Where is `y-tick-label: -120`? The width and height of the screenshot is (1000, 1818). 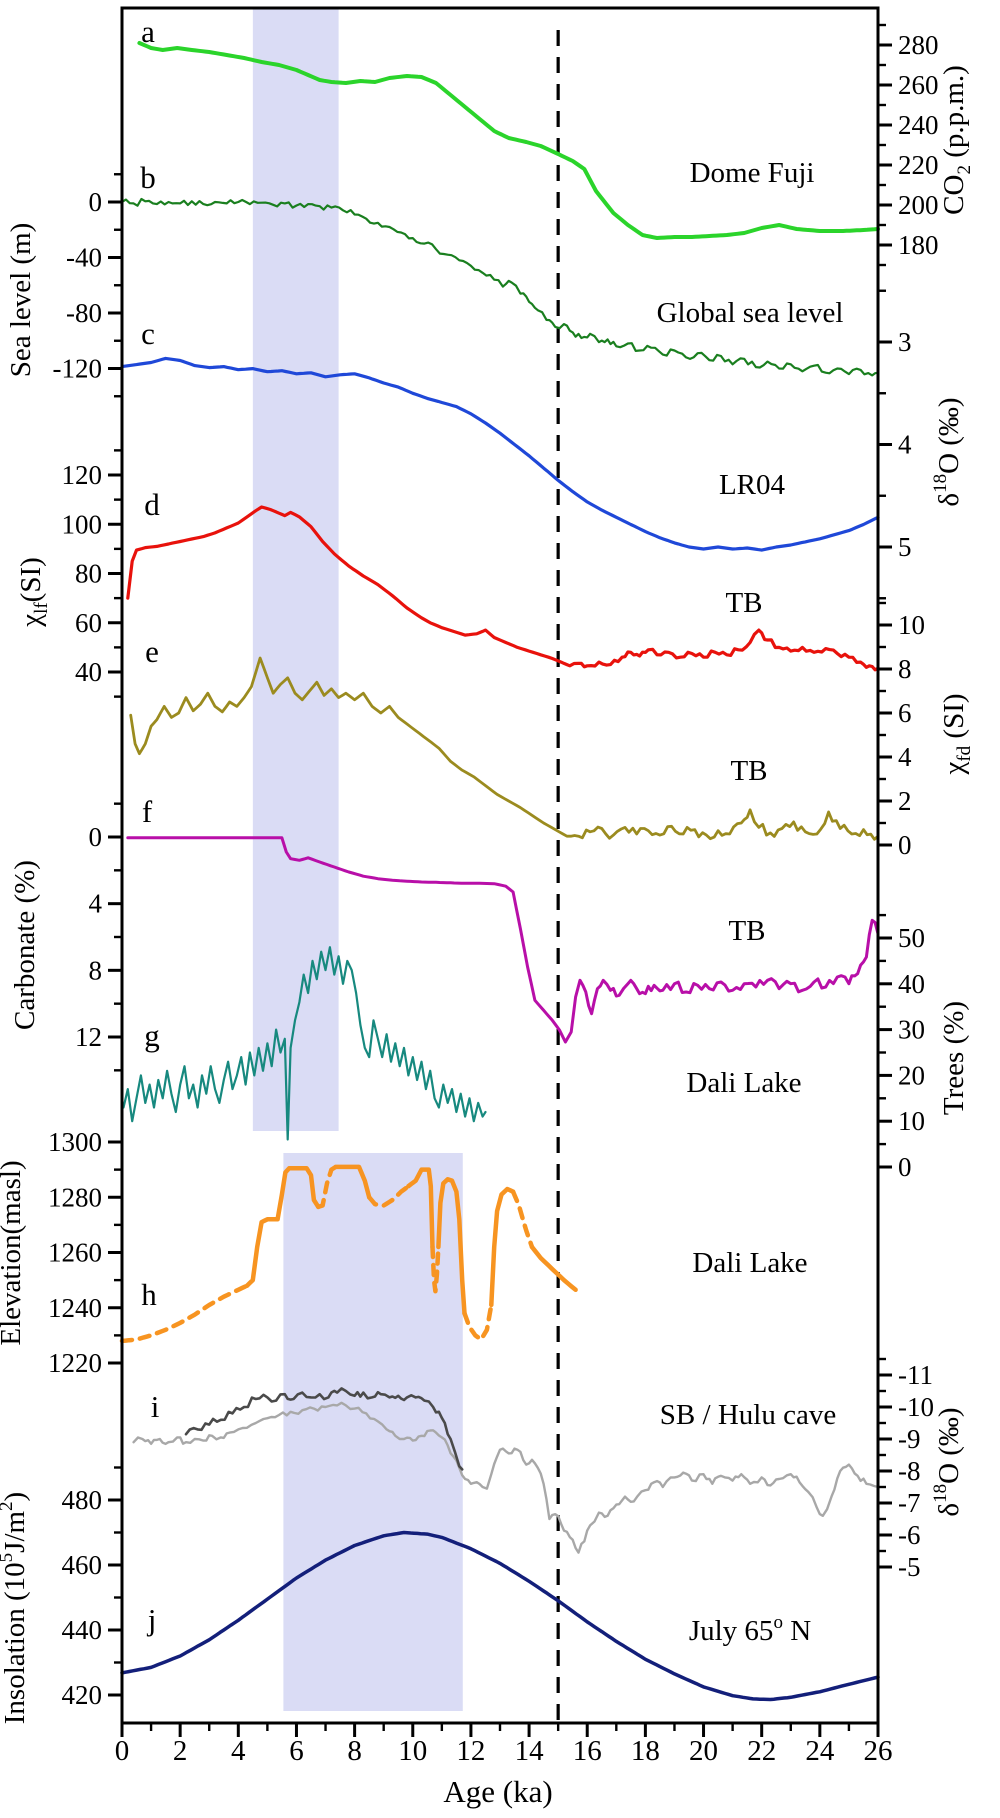 y-tick-label: -120 is located at coordinates (78, 369).